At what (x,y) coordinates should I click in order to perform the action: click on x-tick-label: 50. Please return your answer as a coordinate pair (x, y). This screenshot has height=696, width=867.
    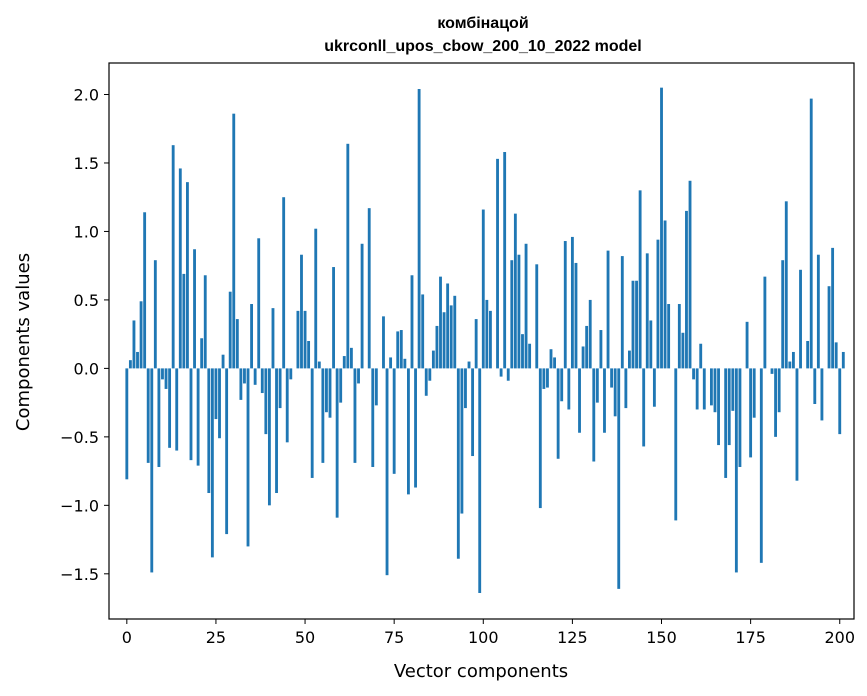
    Looking at the image, I should click on (305, 637).